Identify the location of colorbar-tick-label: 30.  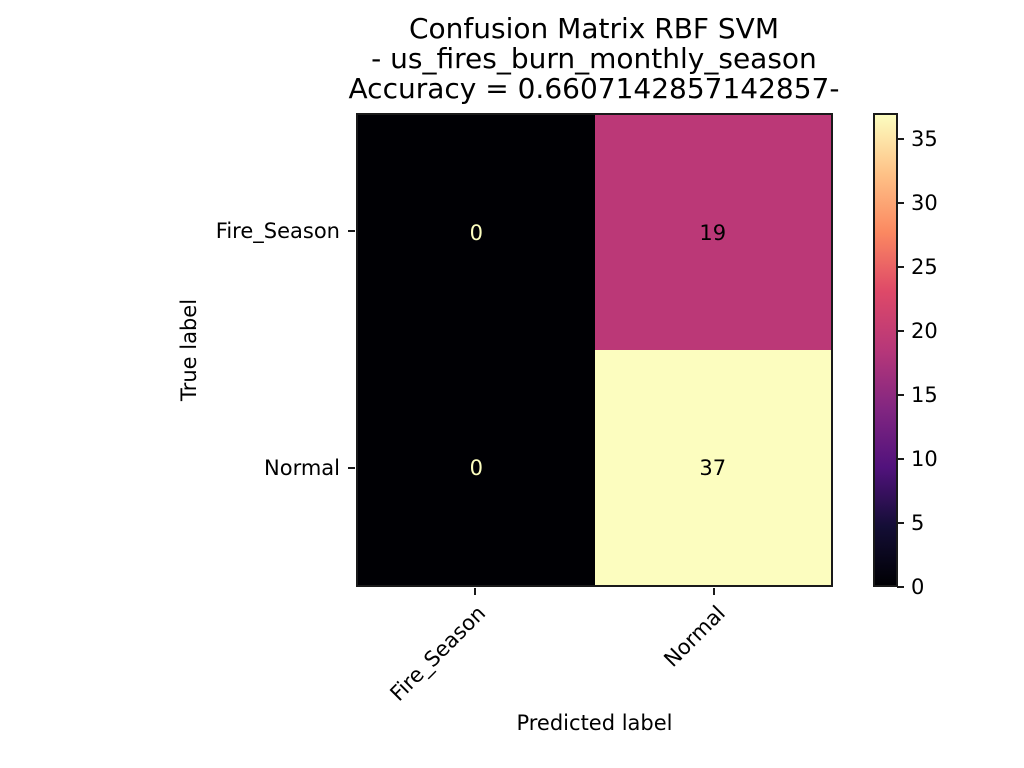
(924, 202).